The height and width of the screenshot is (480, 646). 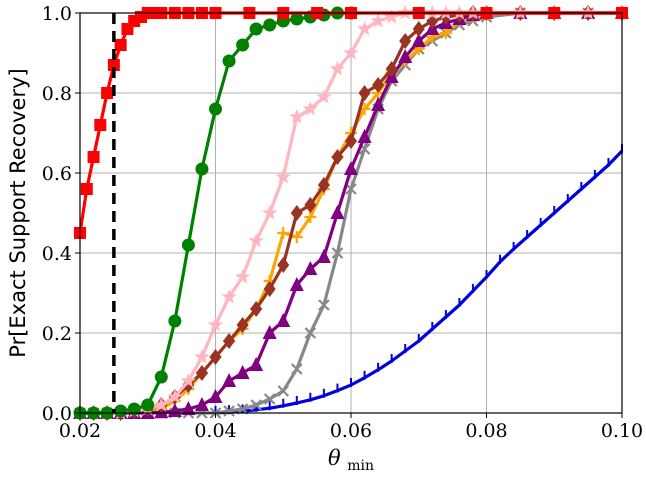 What do you see at coordinates (57, 94) in the screenshot?
I see `y-tick-label-4: 0.8` at bounding box center [57, 94].